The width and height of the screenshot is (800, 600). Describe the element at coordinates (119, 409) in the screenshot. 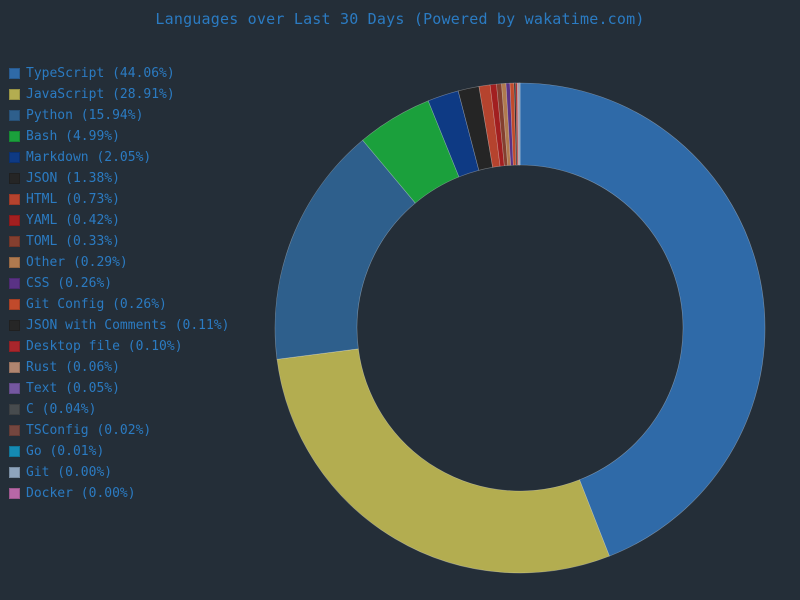

I see `legend-item: C (0.04%)` at that location.